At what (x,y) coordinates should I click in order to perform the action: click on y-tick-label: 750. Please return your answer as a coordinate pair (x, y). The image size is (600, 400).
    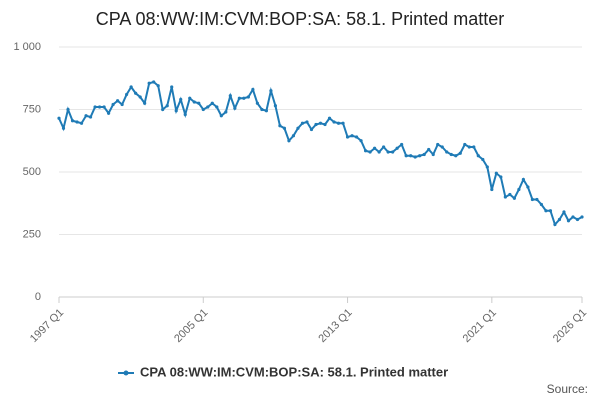
    Looking at the image, I should click on (32, 109).